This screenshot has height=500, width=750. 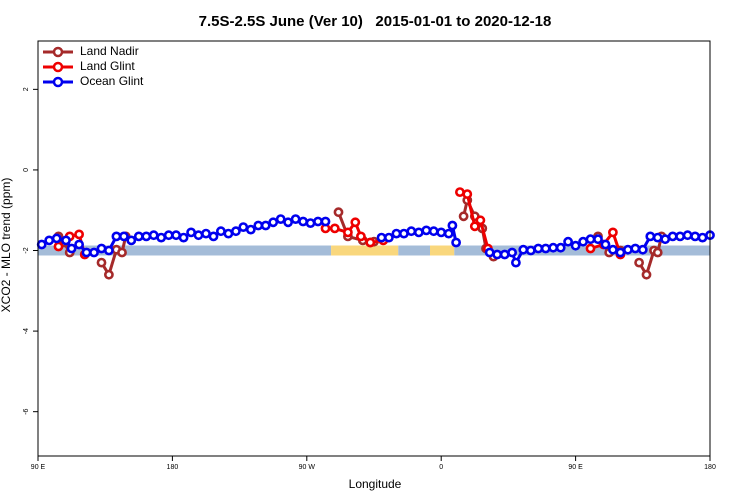 I want to click on legend-label: Land Nadir, so click(x=109, y=51).